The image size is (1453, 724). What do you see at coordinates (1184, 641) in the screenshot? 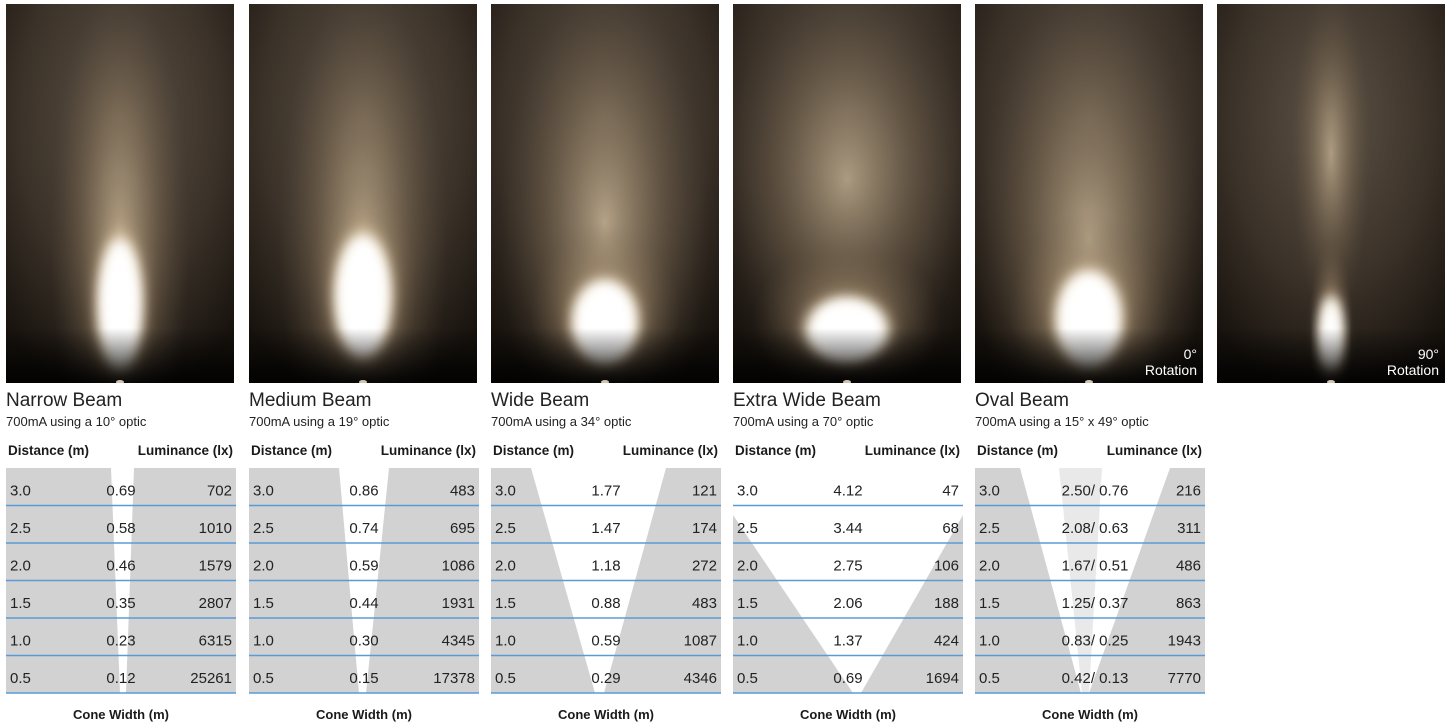
I see `luminance-cell: 1943` at bounding box center [1184, 641].